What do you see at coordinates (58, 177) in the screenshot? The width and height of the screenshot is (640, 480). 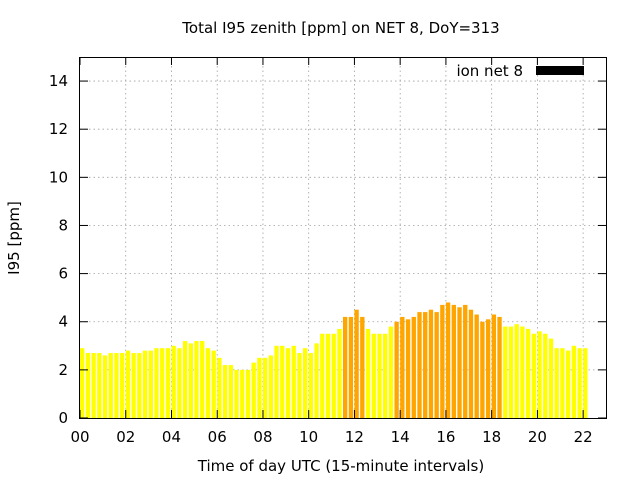 I see `y-tick-label: 10` at bounding box center [58, 177].